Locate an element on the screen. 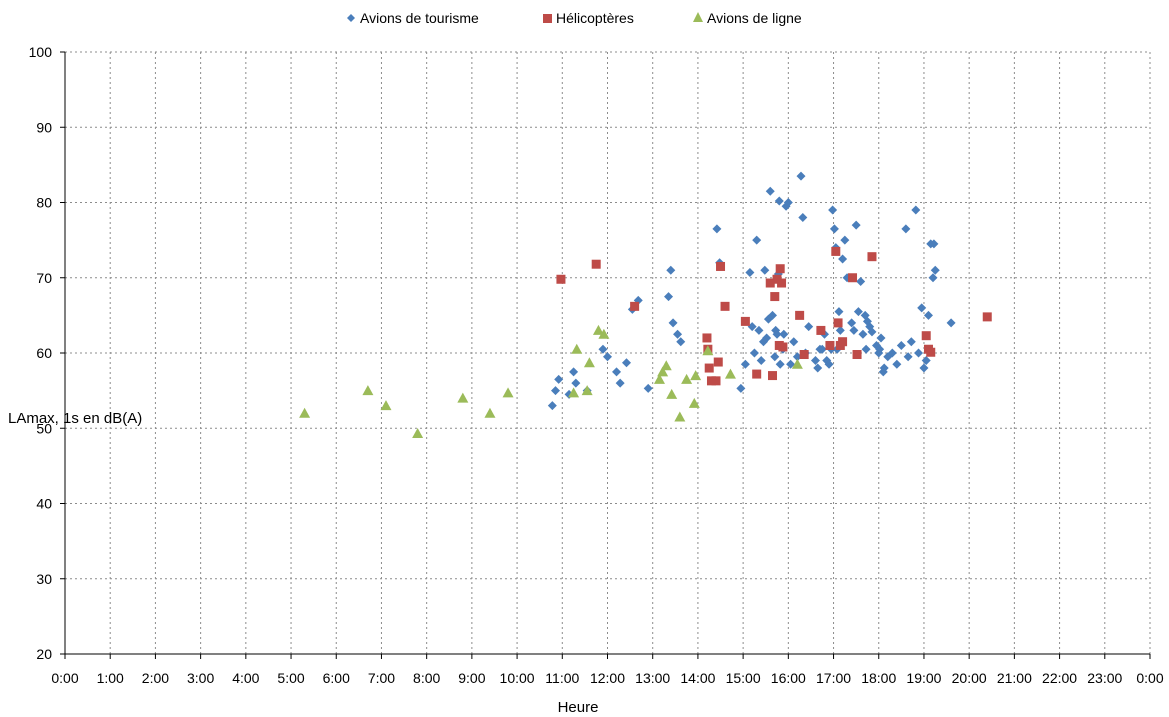 The height and width of the screenshot is (717, 1169). x-tick-label: 21:00 is located at coordinates (1014, 678).